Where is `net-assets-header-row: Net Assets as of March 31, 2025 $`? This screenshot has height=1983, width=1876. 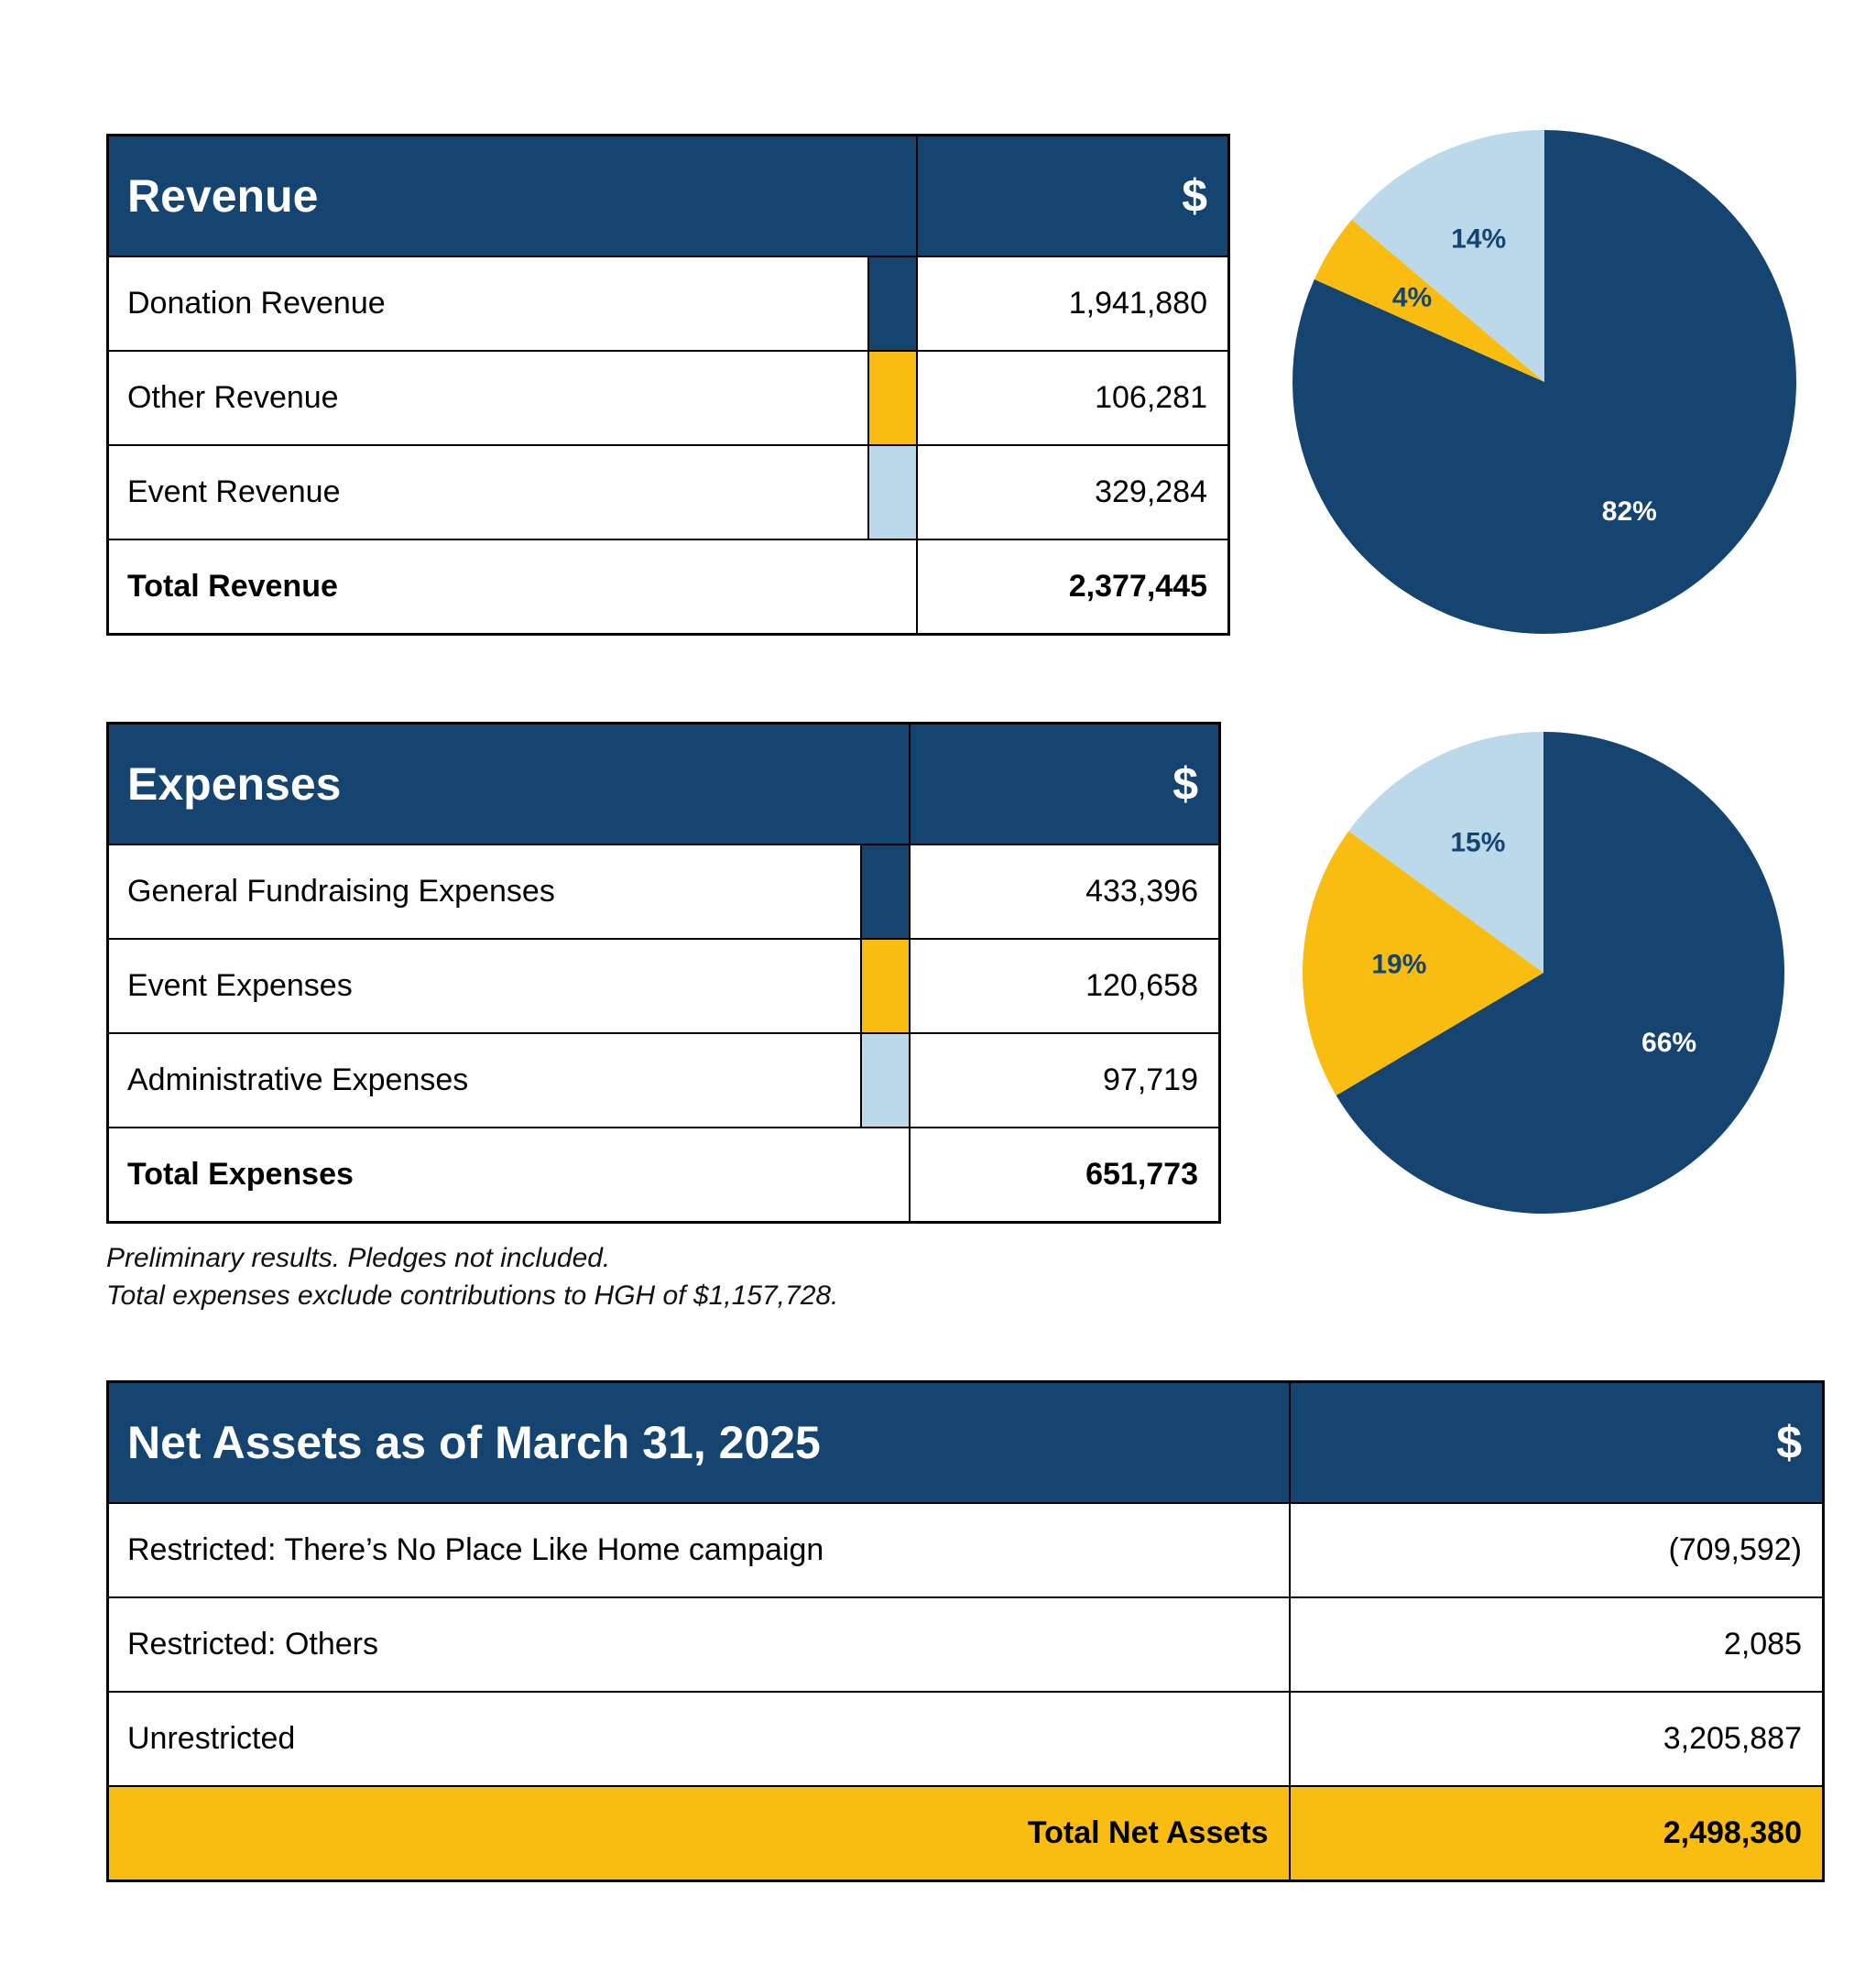 net-assets-header-row: Net Assets as of March 31, 2025 $ is located at coordinates (965, 1442).